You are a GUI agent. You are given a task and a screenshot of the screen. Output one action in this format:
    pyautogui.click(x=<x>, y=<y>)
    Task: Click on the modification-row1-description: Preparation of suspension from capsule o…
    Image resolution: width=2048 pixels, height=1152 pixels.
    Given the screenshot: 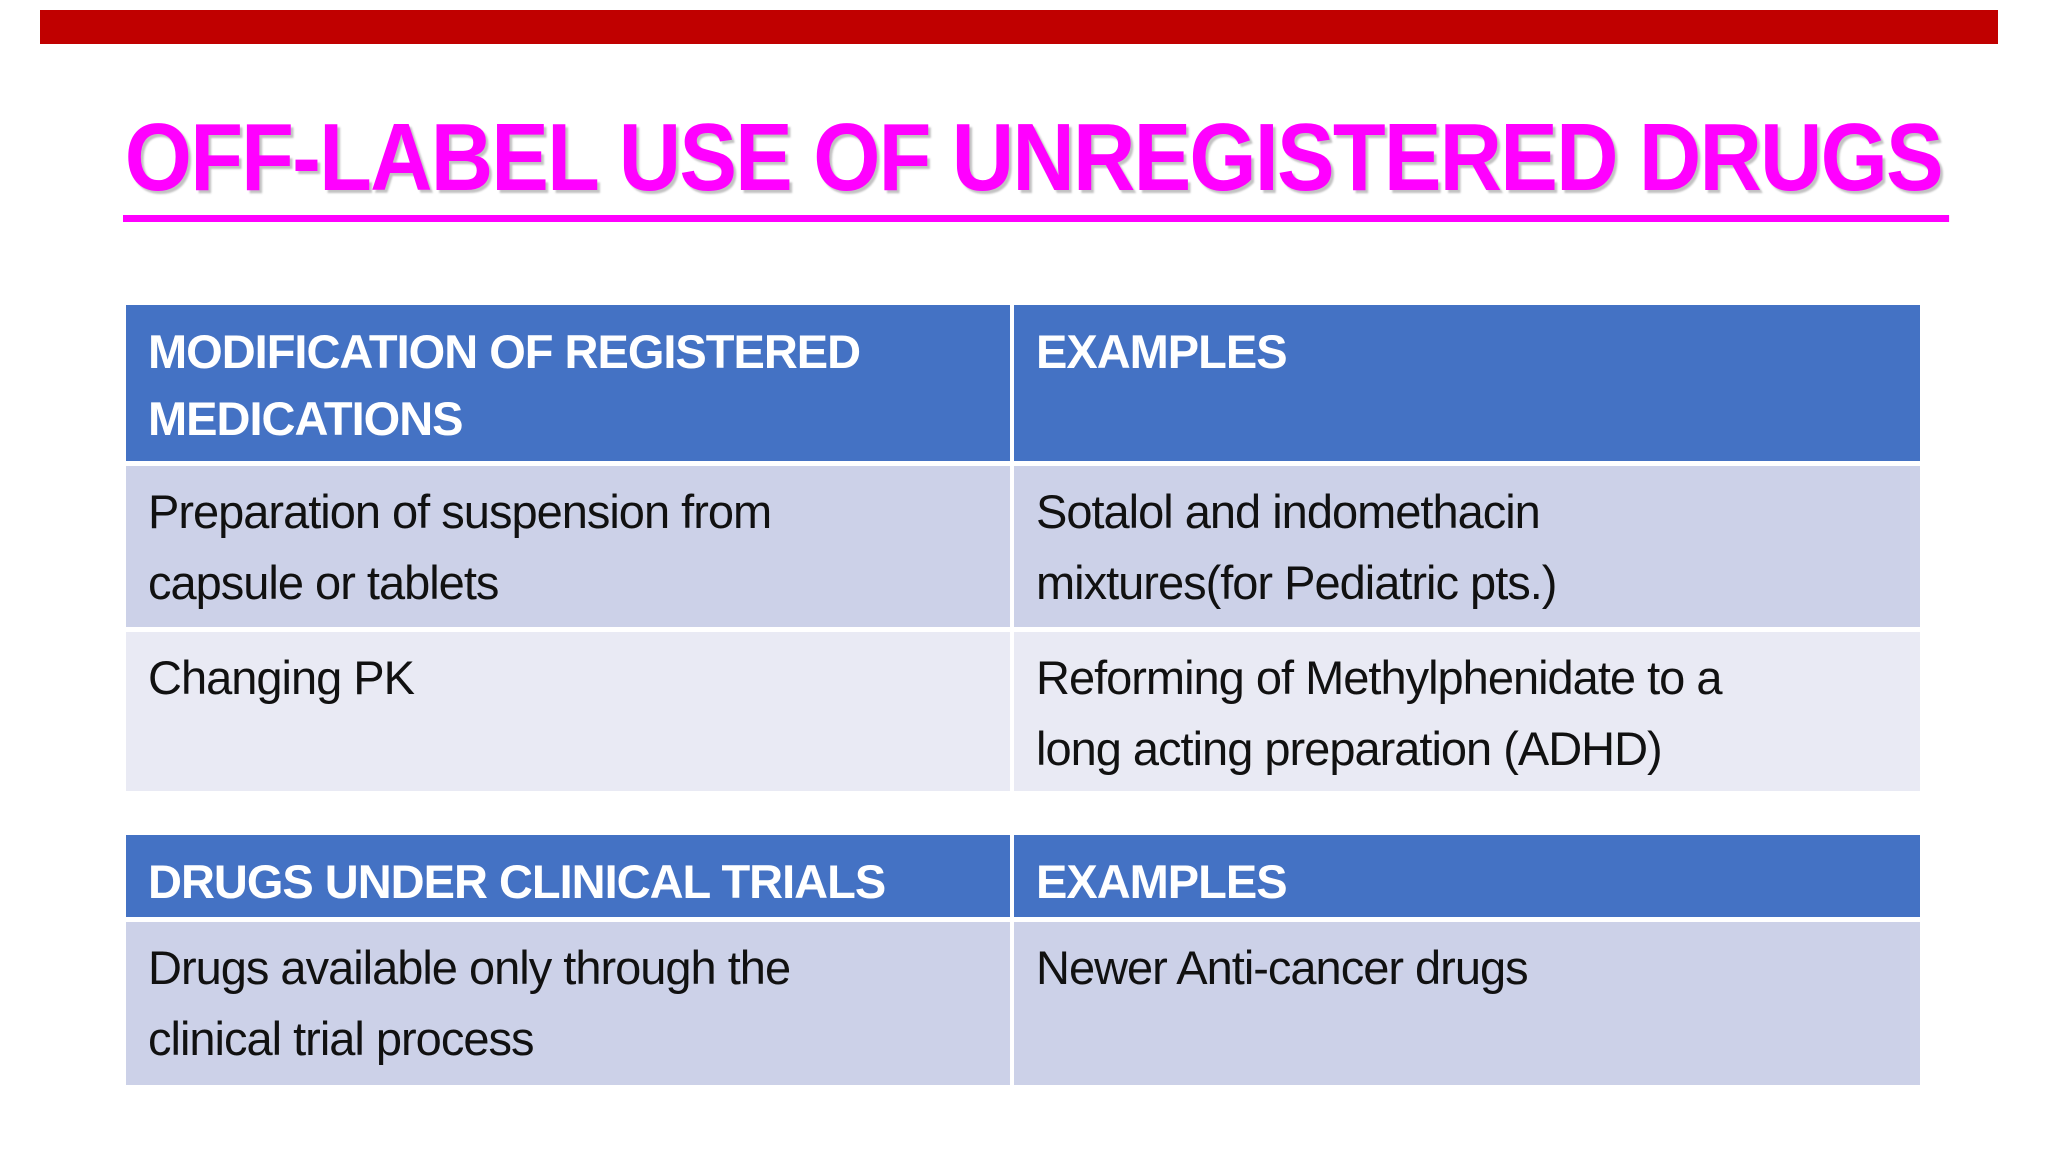 What is the action you would take?
    pyautogui.click(x=568, y=546)
    